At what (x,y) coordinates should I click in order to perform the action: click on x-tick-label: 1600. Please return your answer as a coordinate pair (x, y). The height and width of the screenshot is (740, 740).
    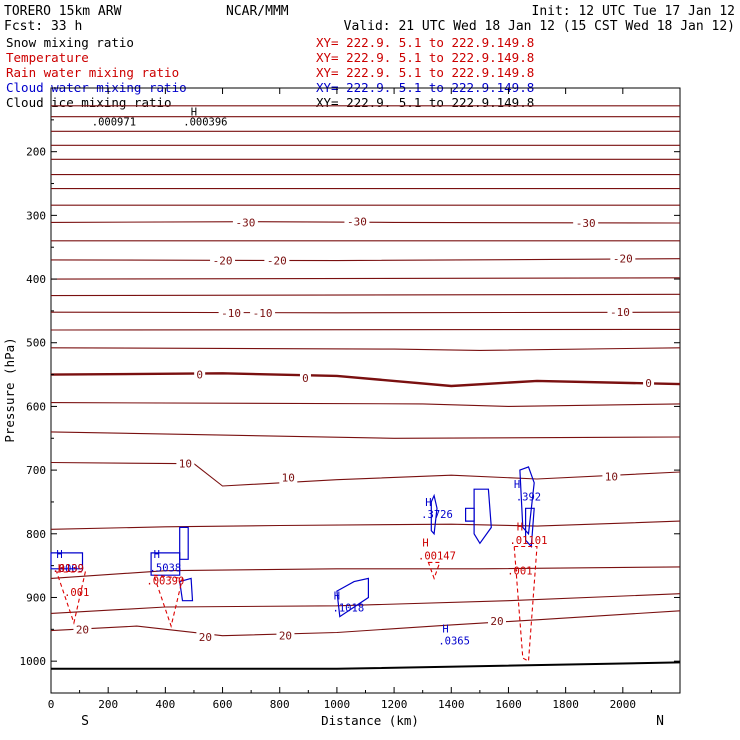
    Looking at the image, I should click on (508, 704).